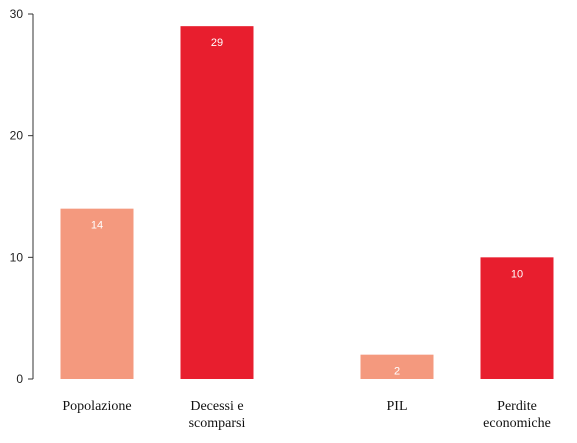  Describe the element at coordinates (397, 372) in the screenshot. I see `bar-value-label: 2` at that location.